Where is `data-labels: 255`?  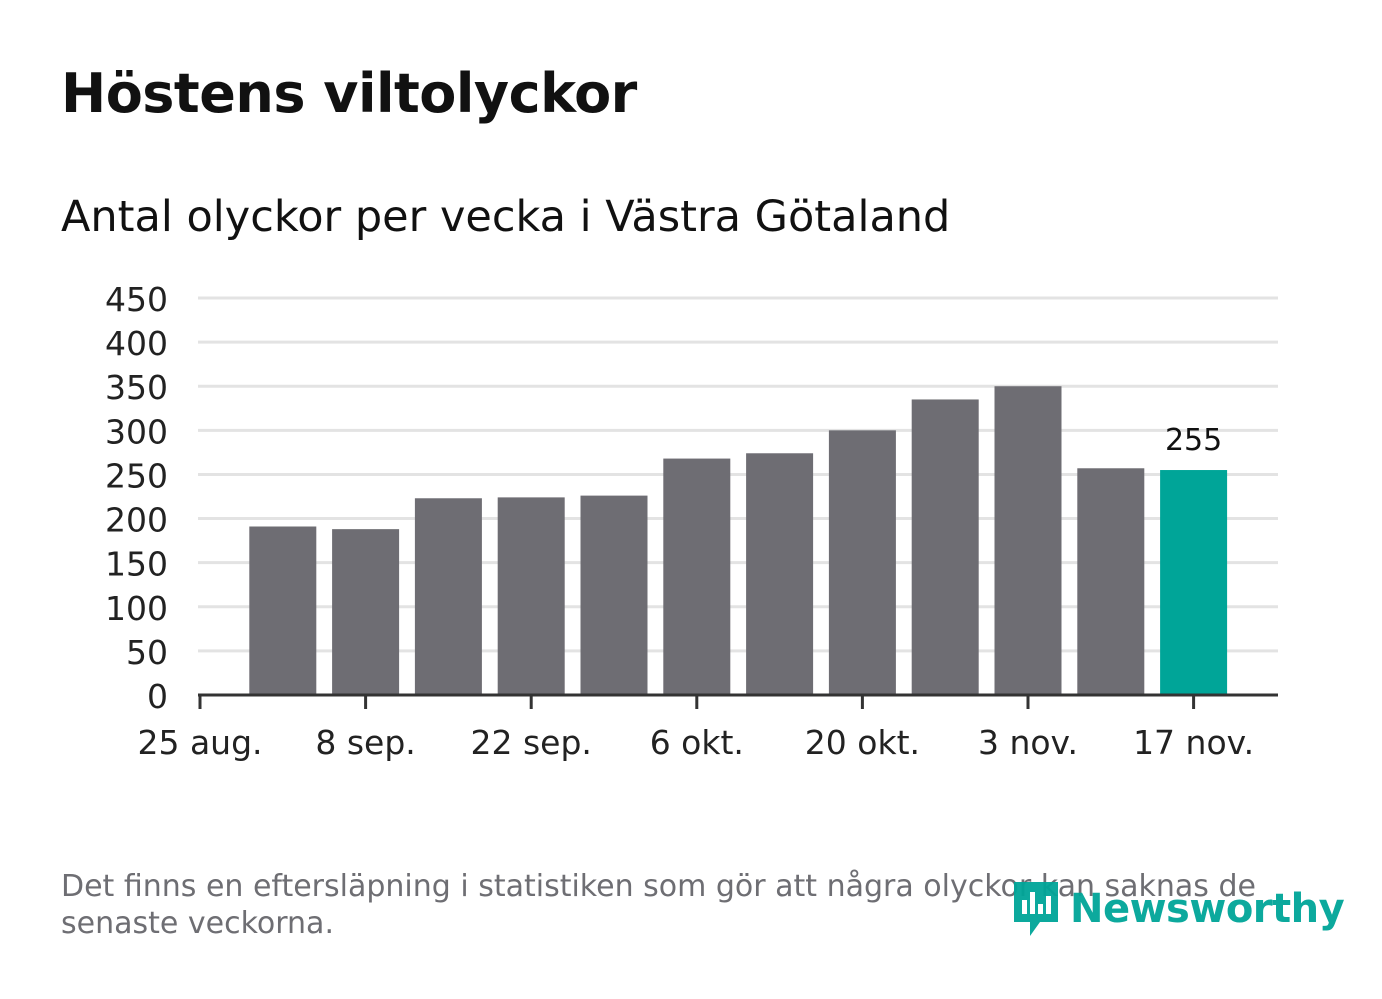
data-labels: 255 is located at coordinates (1193, 440).